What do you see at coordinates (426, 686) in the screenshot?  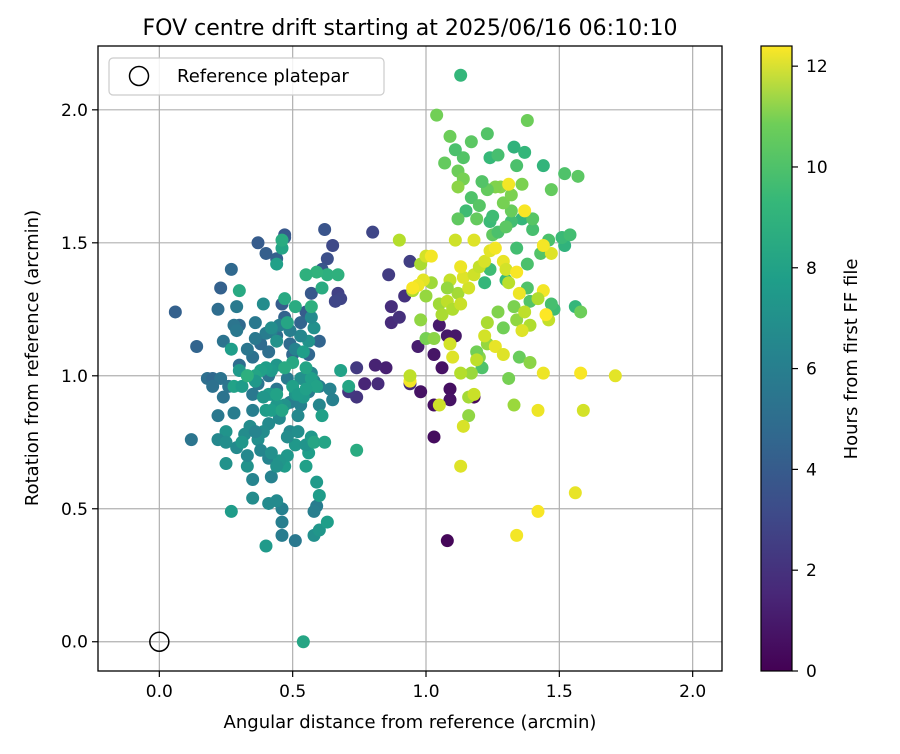 I see `x-axis-ticks: 0.0 0.5 1.0 1.5 2.0` at bounding box center [426, 686].